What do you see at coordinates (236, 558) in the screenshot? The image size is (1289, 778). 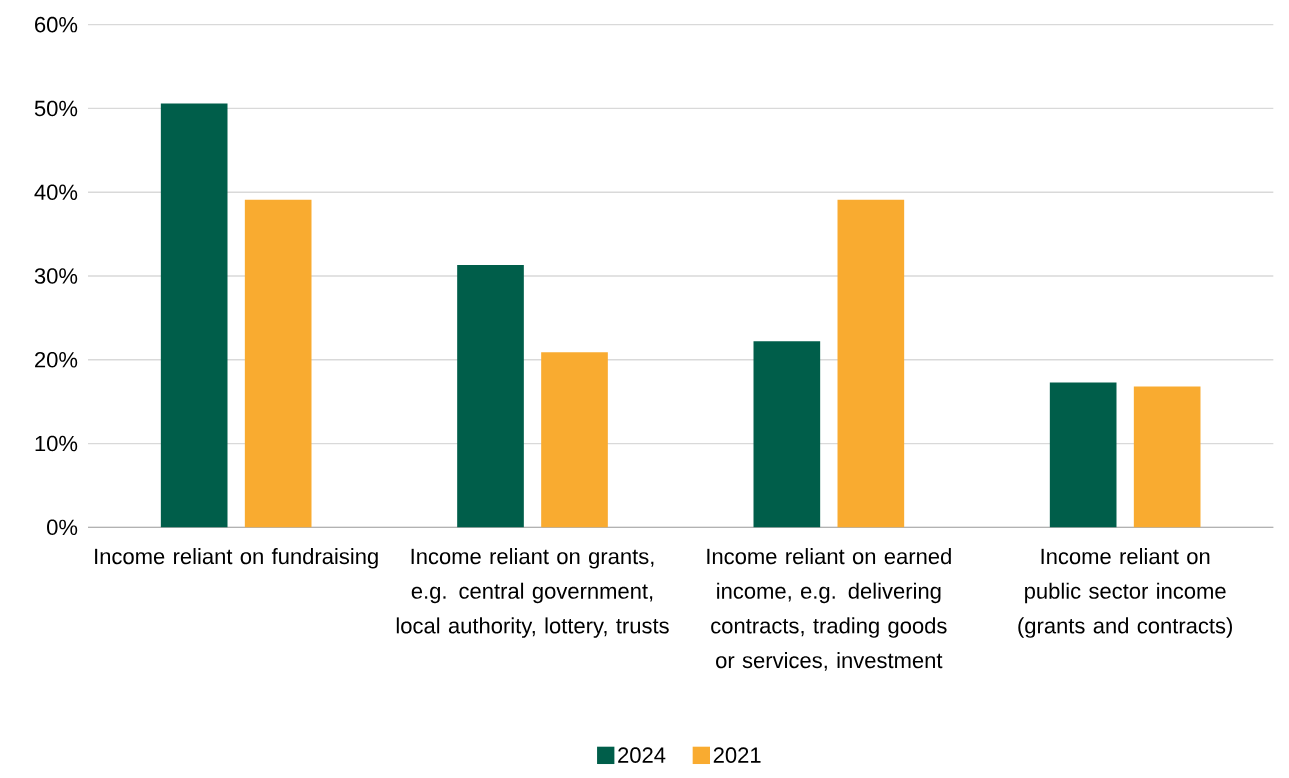 I see `x-tick-label: Income reliant on fundraising` at bounding box center [236, 558].